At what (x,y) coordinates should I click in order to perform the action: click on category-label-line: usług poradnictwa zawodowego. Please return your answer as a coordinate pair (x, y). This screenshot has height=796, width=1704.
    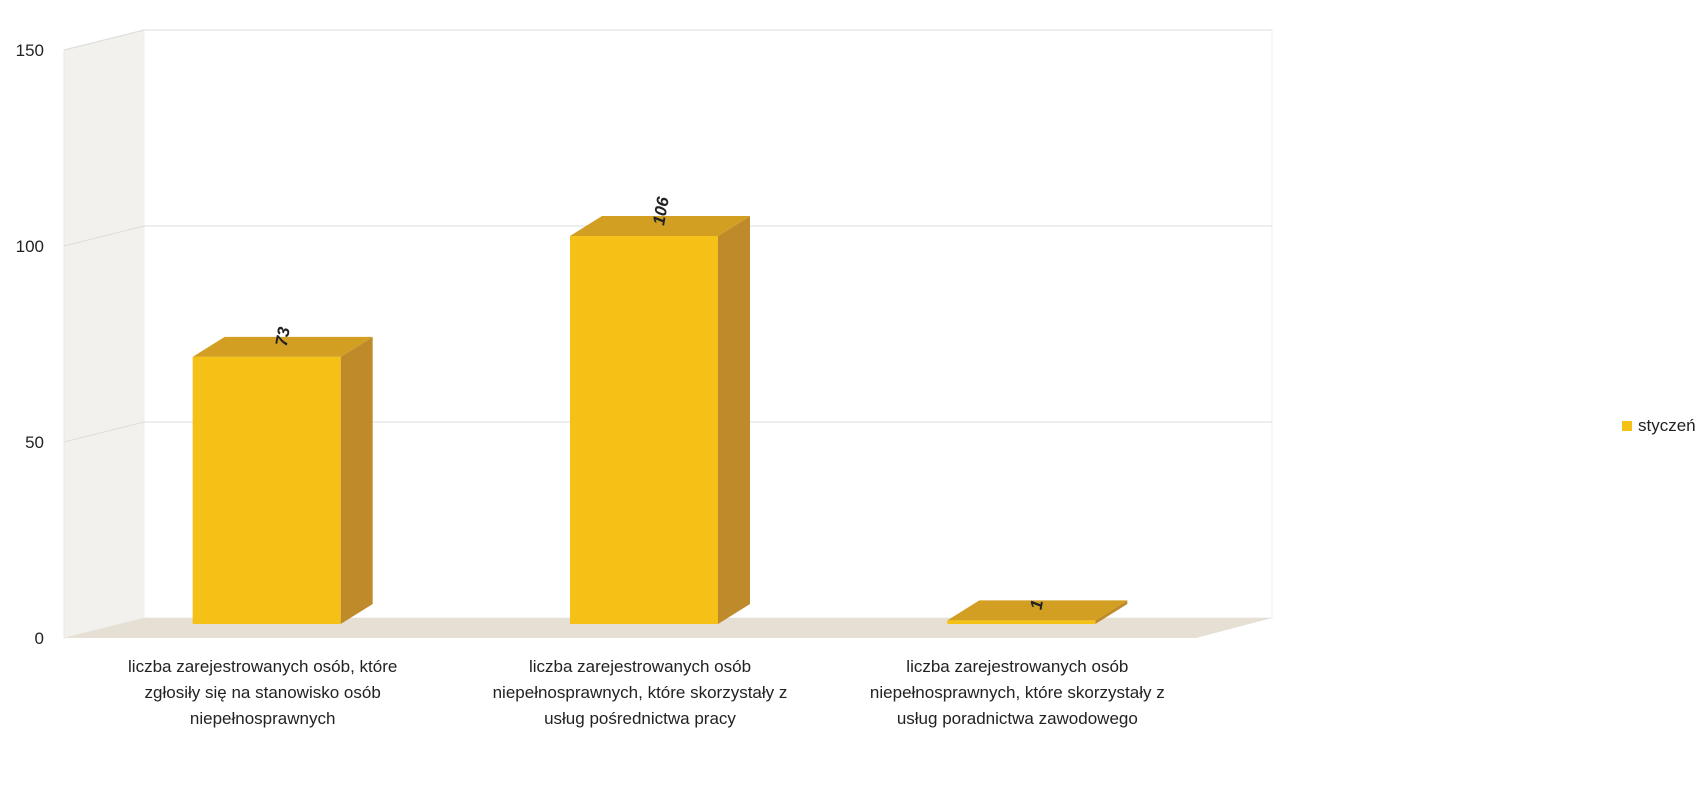
    Looking at the image, I should click on (1017, 718).